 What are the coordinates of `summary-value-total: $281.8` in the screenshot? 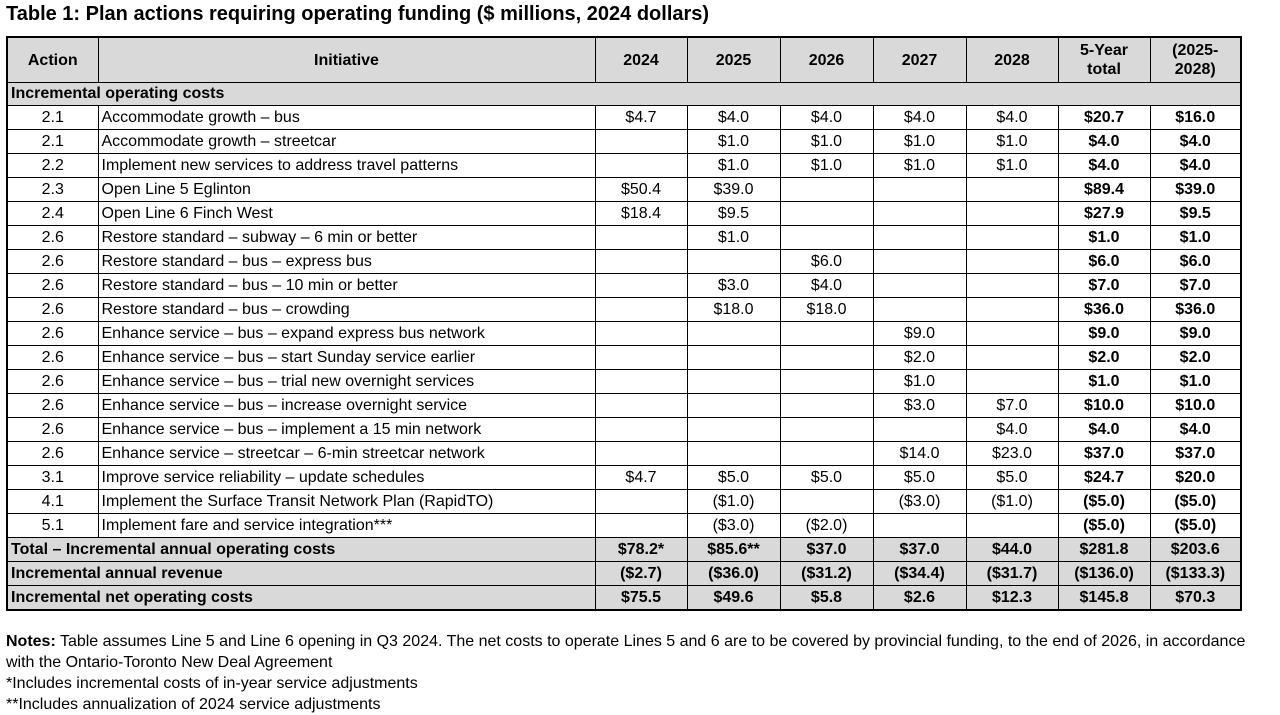 It's located at (1104, 549).